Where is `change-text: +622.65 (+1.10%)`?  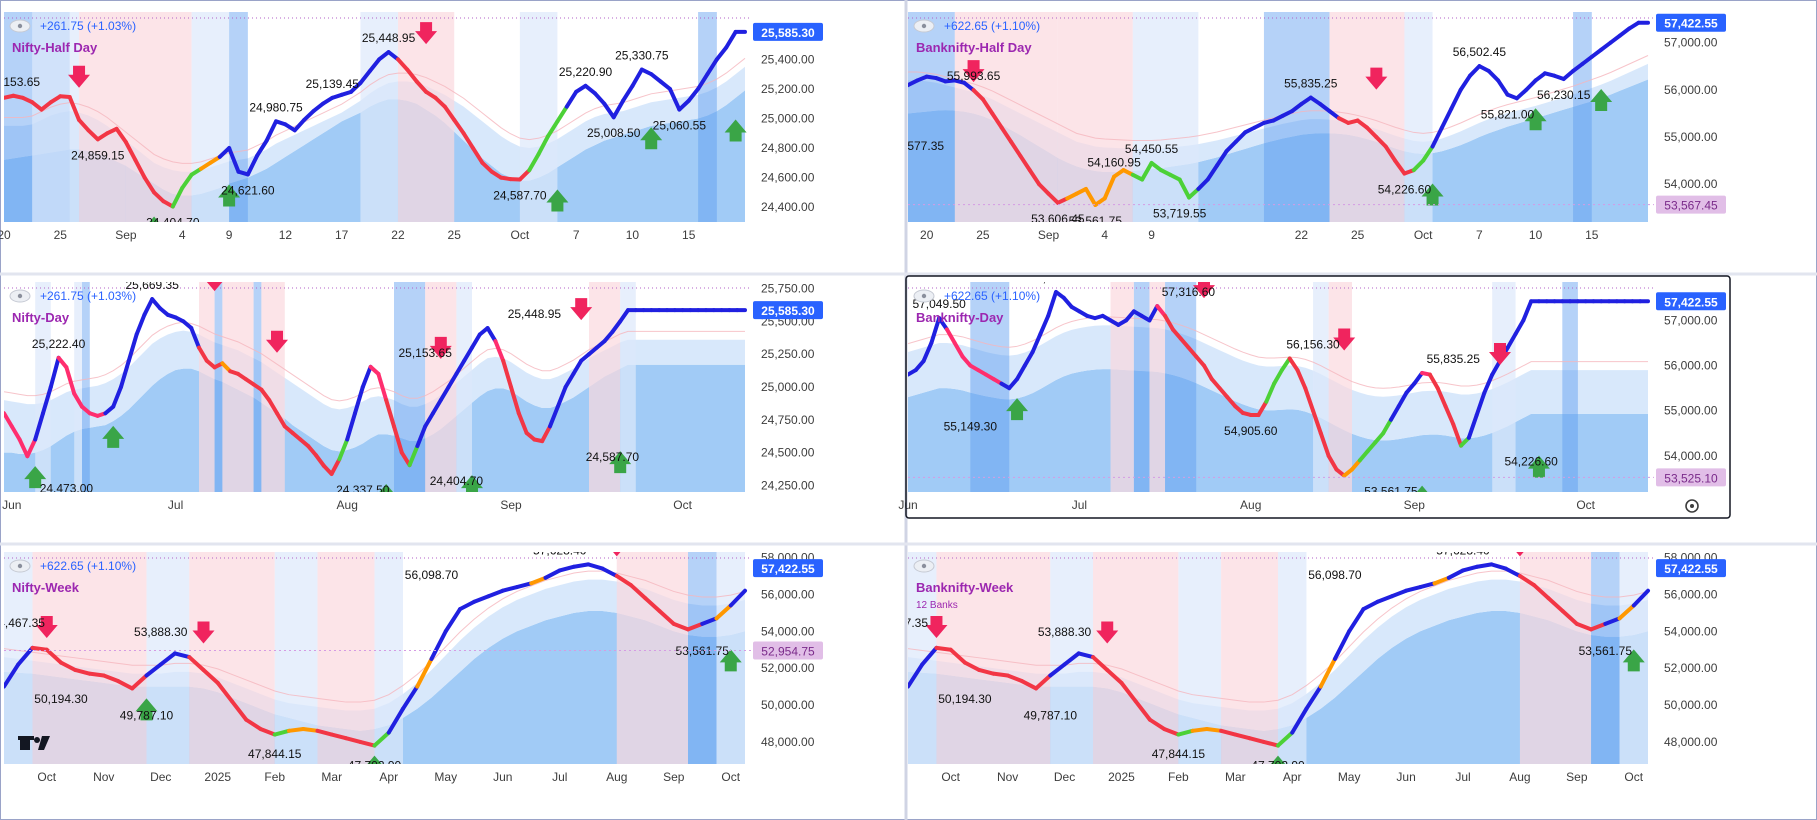 change-text: +622.65 (+1.10%) is located at coordinates (992, 26).